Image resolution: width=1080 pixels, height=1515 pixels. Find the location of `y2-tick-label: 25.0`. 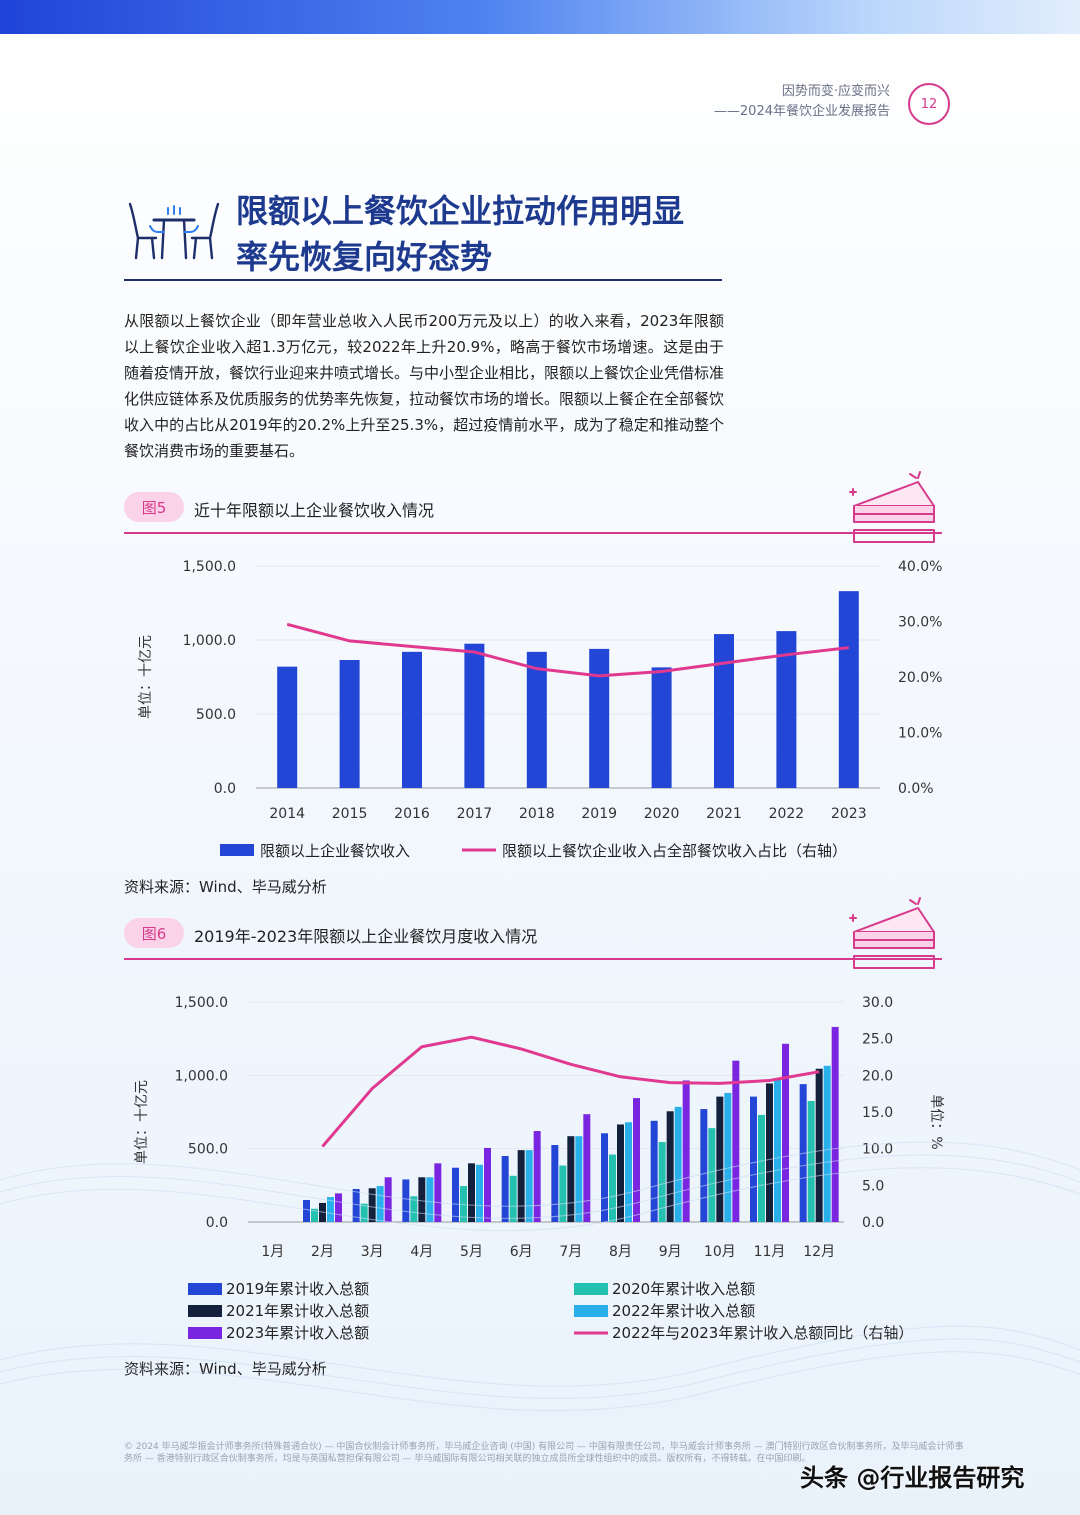

y2-tick-label: 25.0 is located at coordinates (877, 1040).